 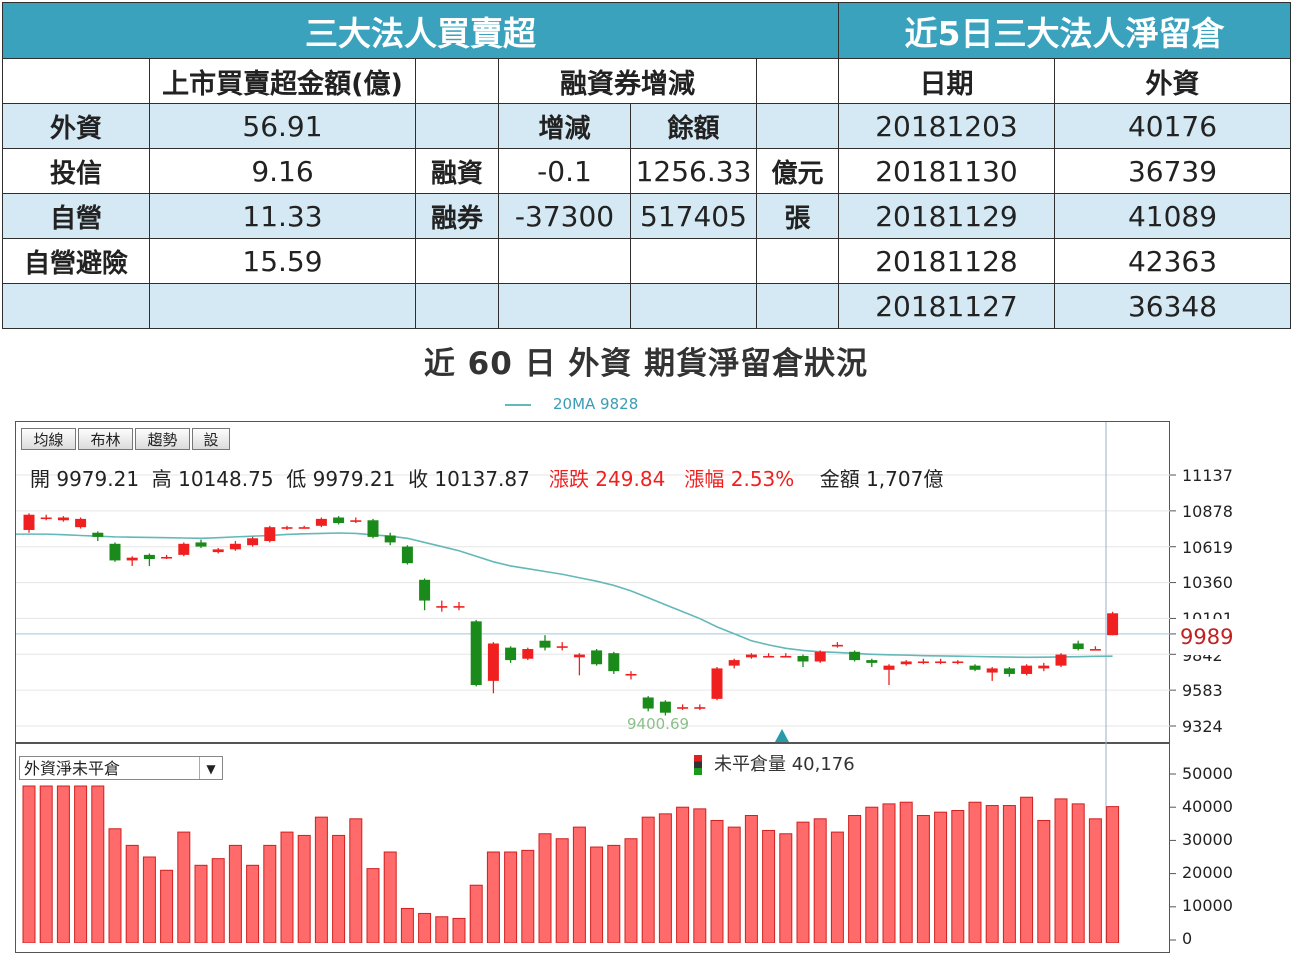 I want to click on oi-series-select: 外資淨未平倉 ▼, so click(x=121, y=768).